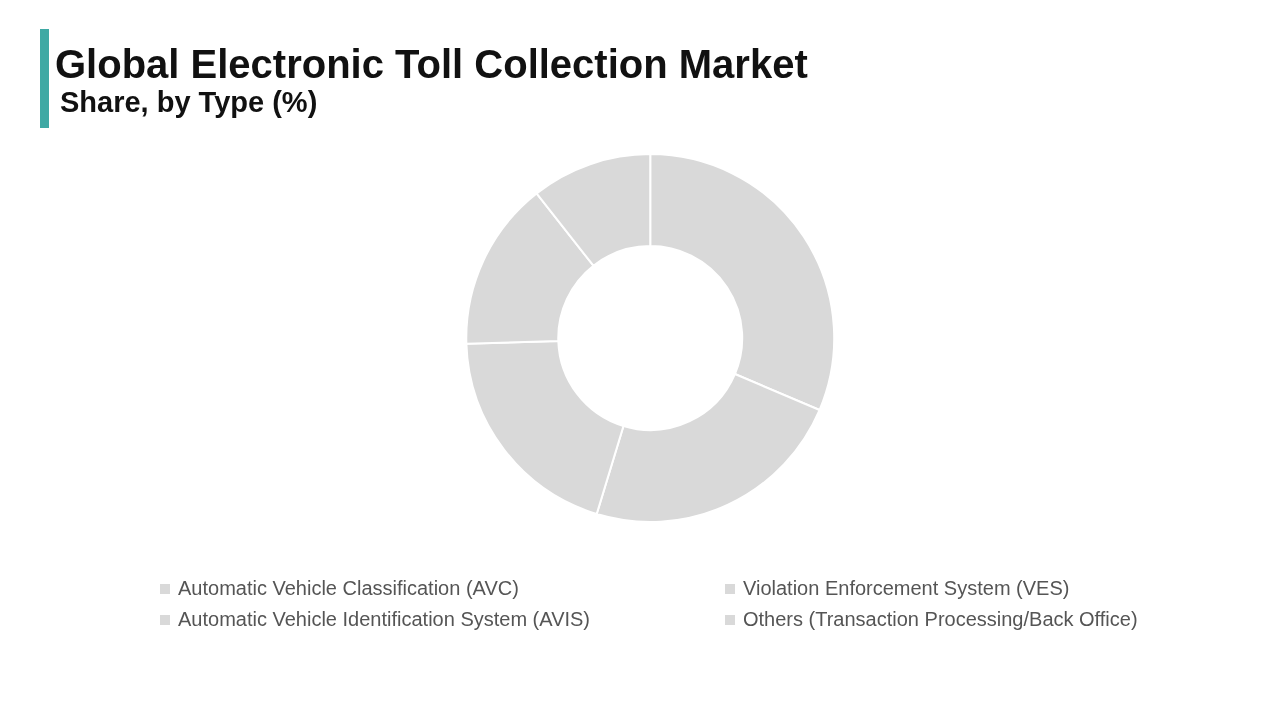 The image size is (1280, 720). I want to click on chart-title: Global Electronic Toll Collection Market, so click(431, 64).